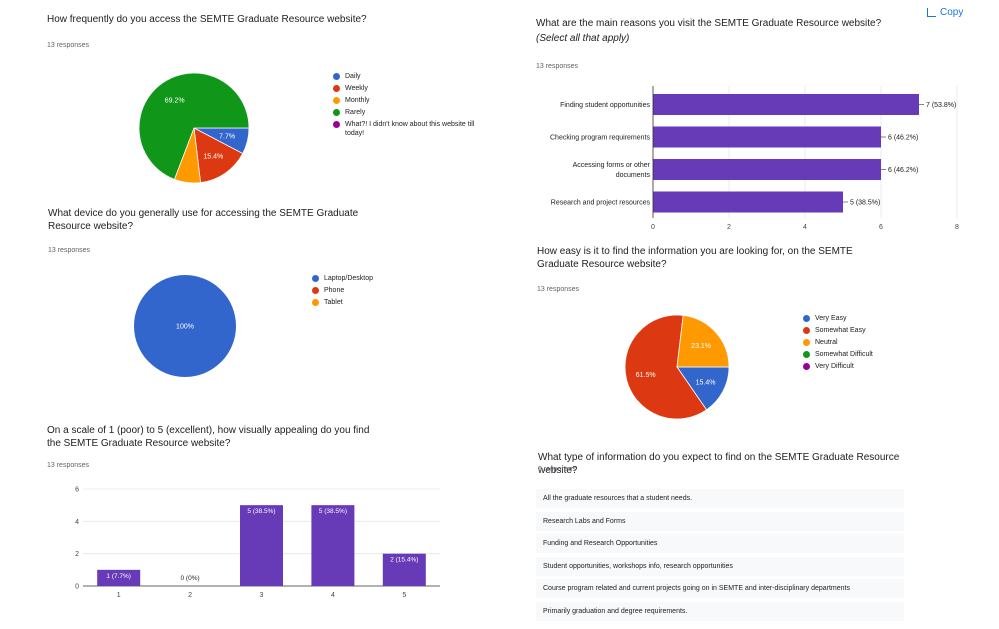 Image resolution: width=999 pixels, height=629 pixels. I want to click on chart-2-xtick: 6, so click(881, 227).